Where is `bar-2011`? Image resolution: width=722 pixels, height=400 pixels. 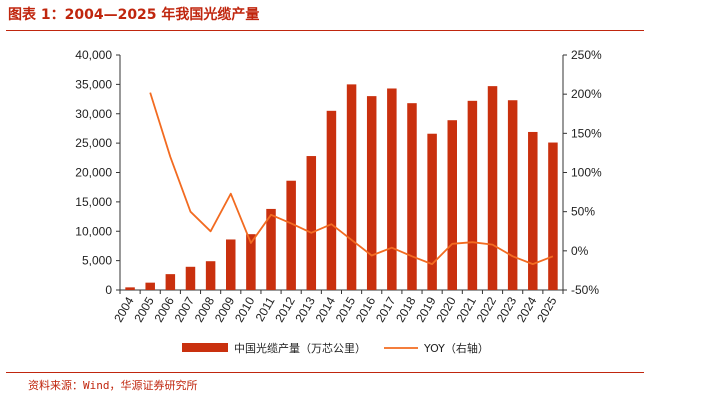
bar-2011 is located at coordinates (271, 249).